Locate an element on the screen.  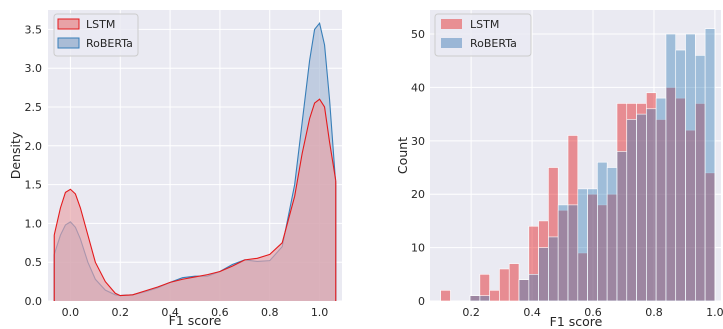
histogram-x-ticks: 0.2 0.4 0.6 0.8 1.0 is located at coordinates (592, 312).